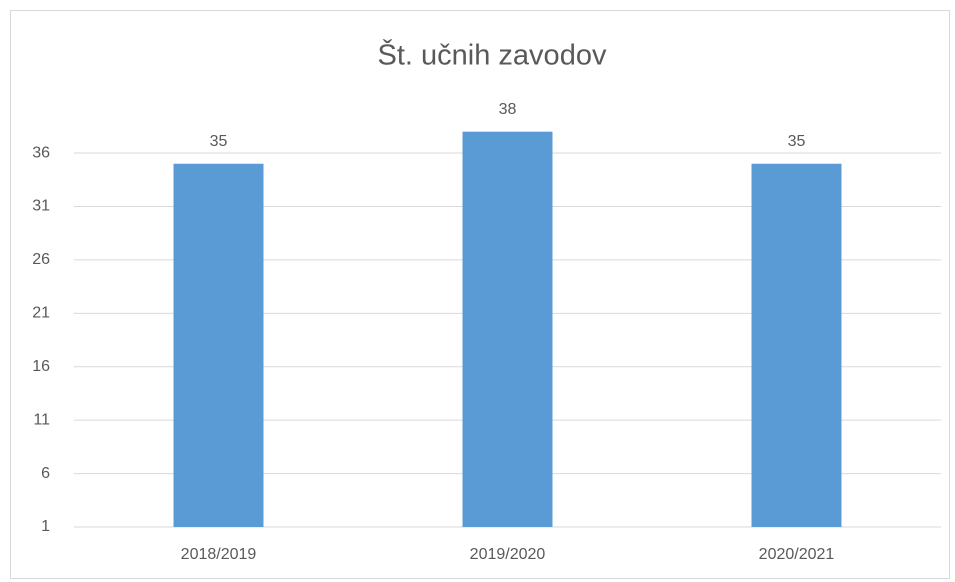  I want to click on y-tick-label: 26, so click(41, 259).